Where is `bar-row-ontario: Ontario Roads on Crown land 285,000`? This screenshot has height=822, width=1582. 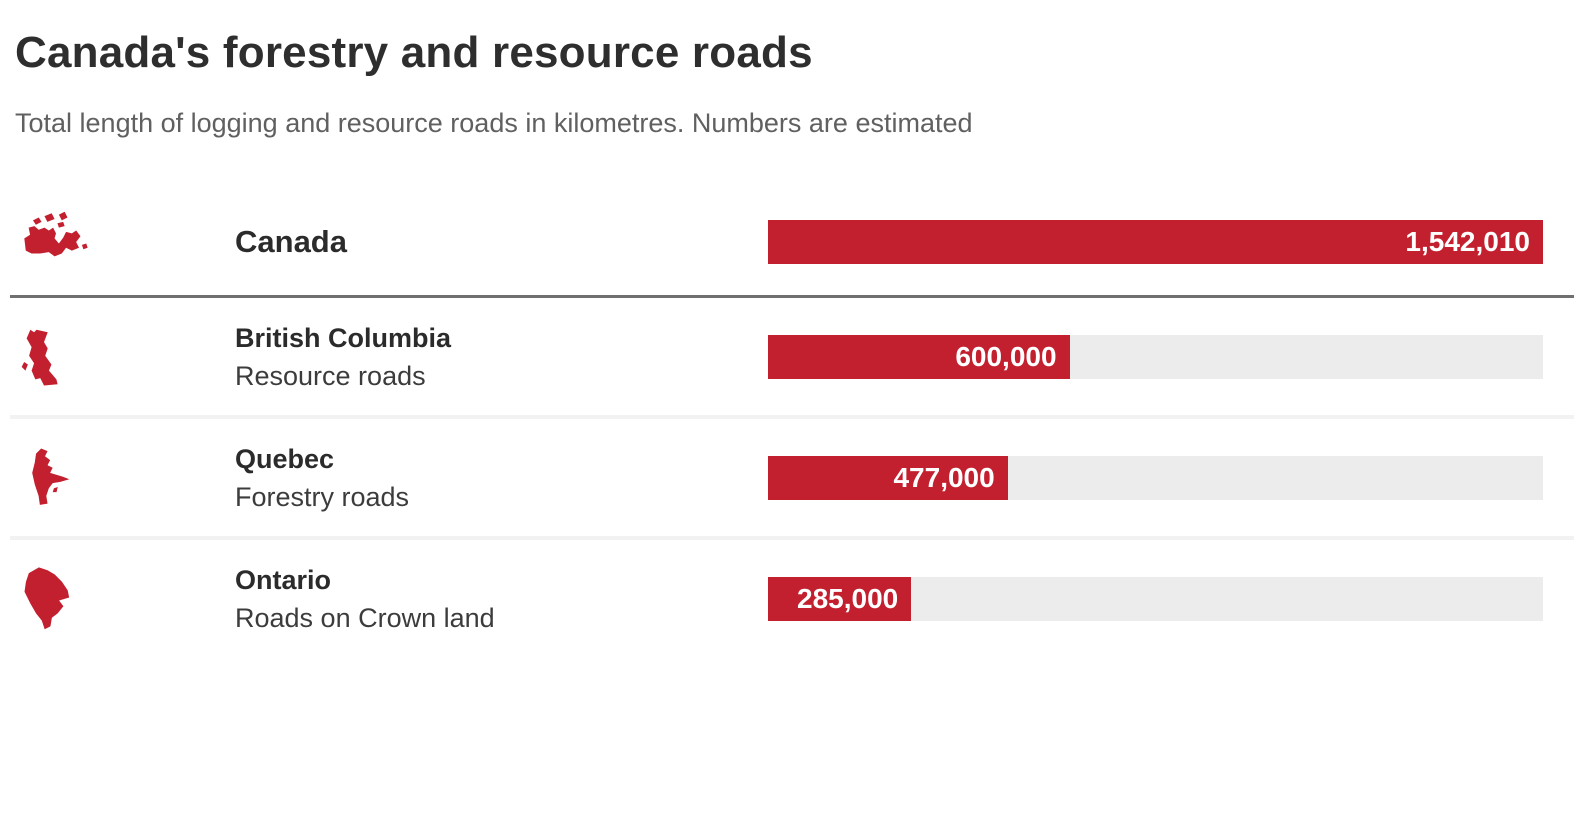
bar-row-ontario: Ontario Roads on Crown land 285,000 is located at coordinates (791, 598).